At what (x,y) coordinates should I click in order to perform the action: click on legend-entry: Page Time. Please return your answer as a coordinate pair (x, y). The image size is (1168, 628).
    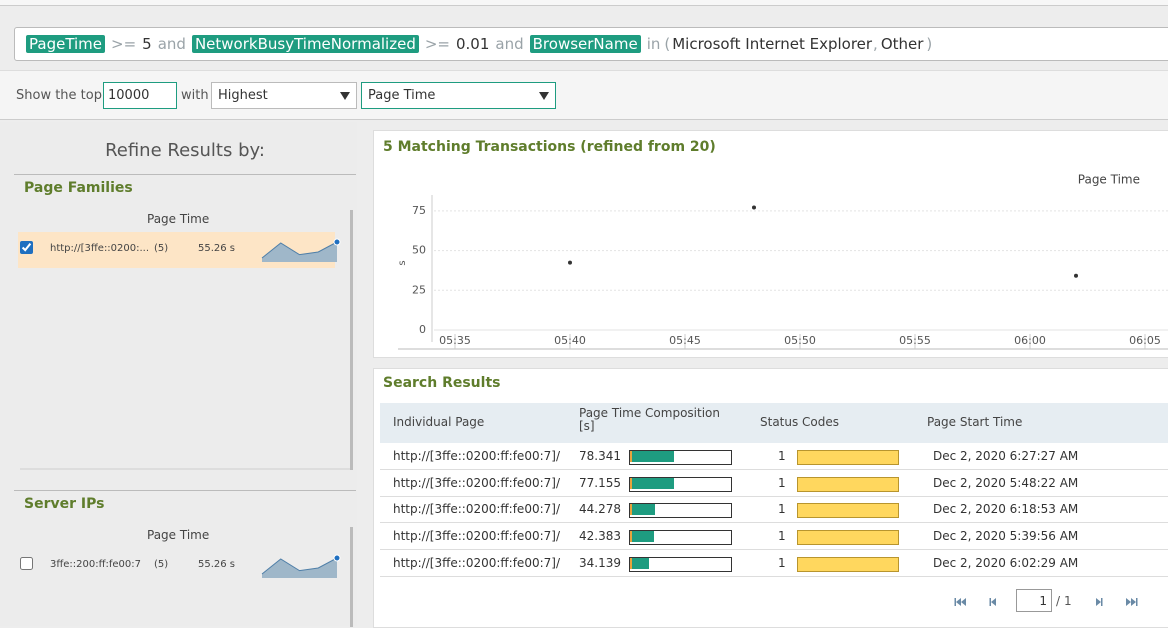
    Looking at the image, I should click on (1109, 180).